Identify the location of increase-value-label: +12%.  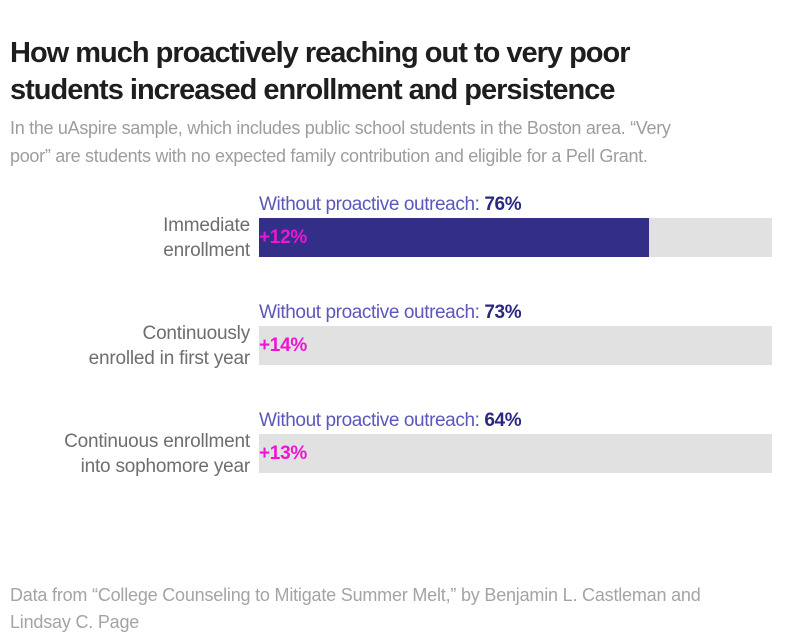
(283, 237).